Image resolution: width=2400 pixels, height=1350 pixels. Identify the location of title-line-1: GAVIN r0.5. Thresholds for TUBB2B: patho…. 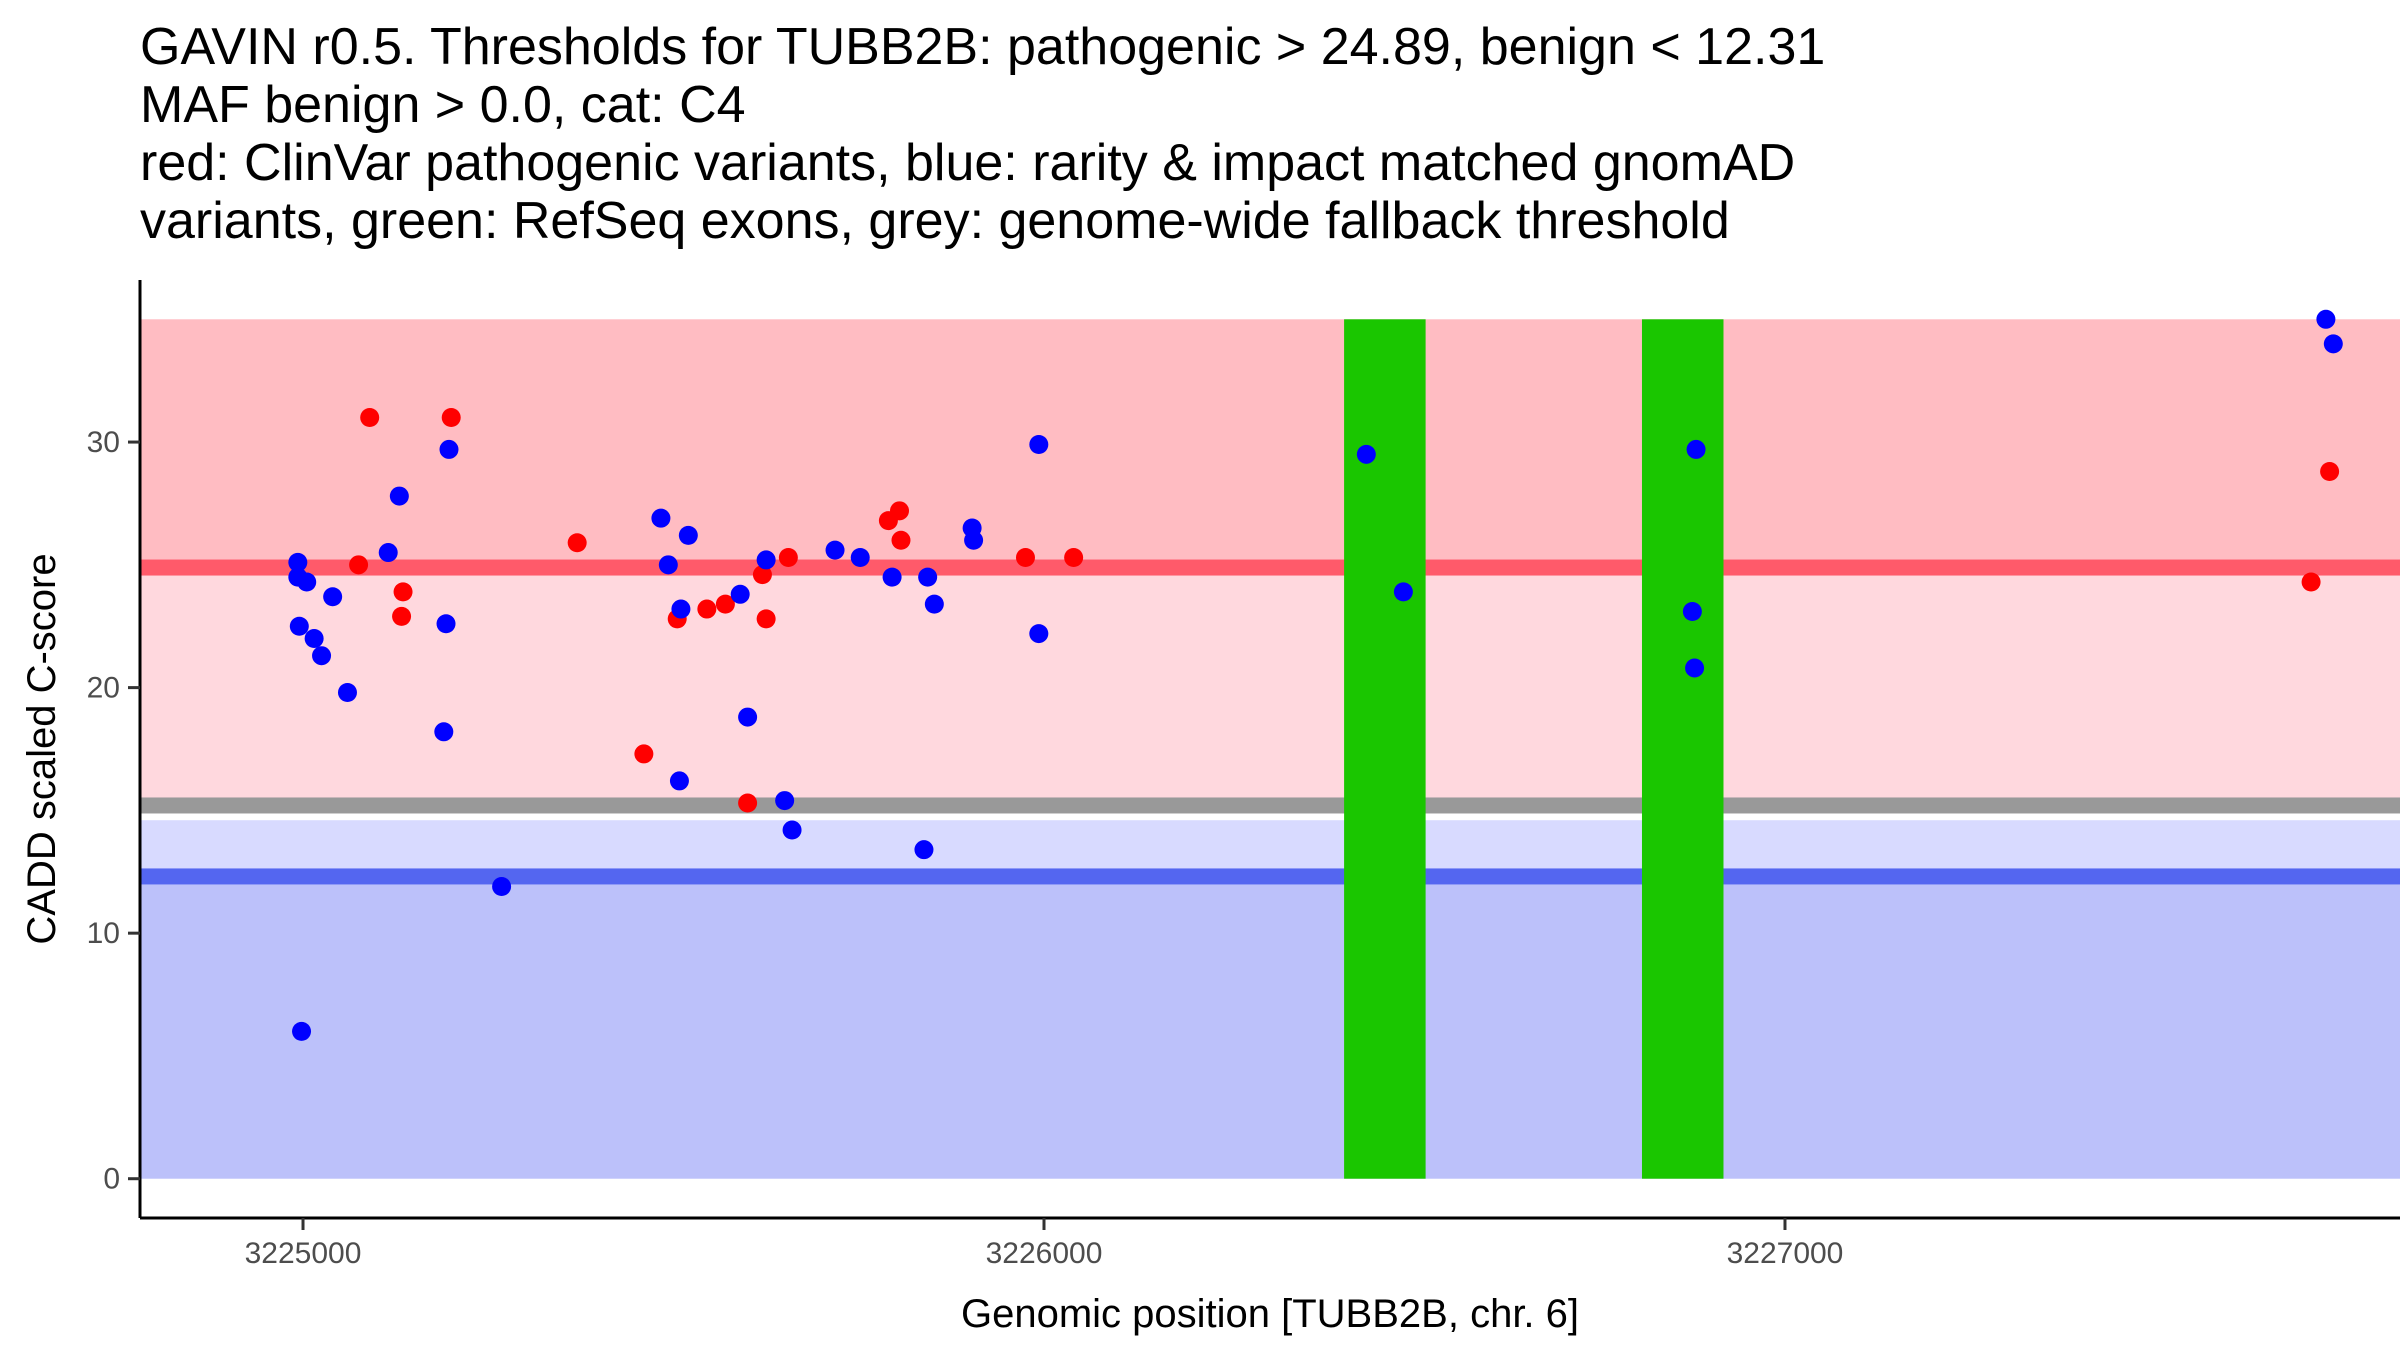
(982, 47).